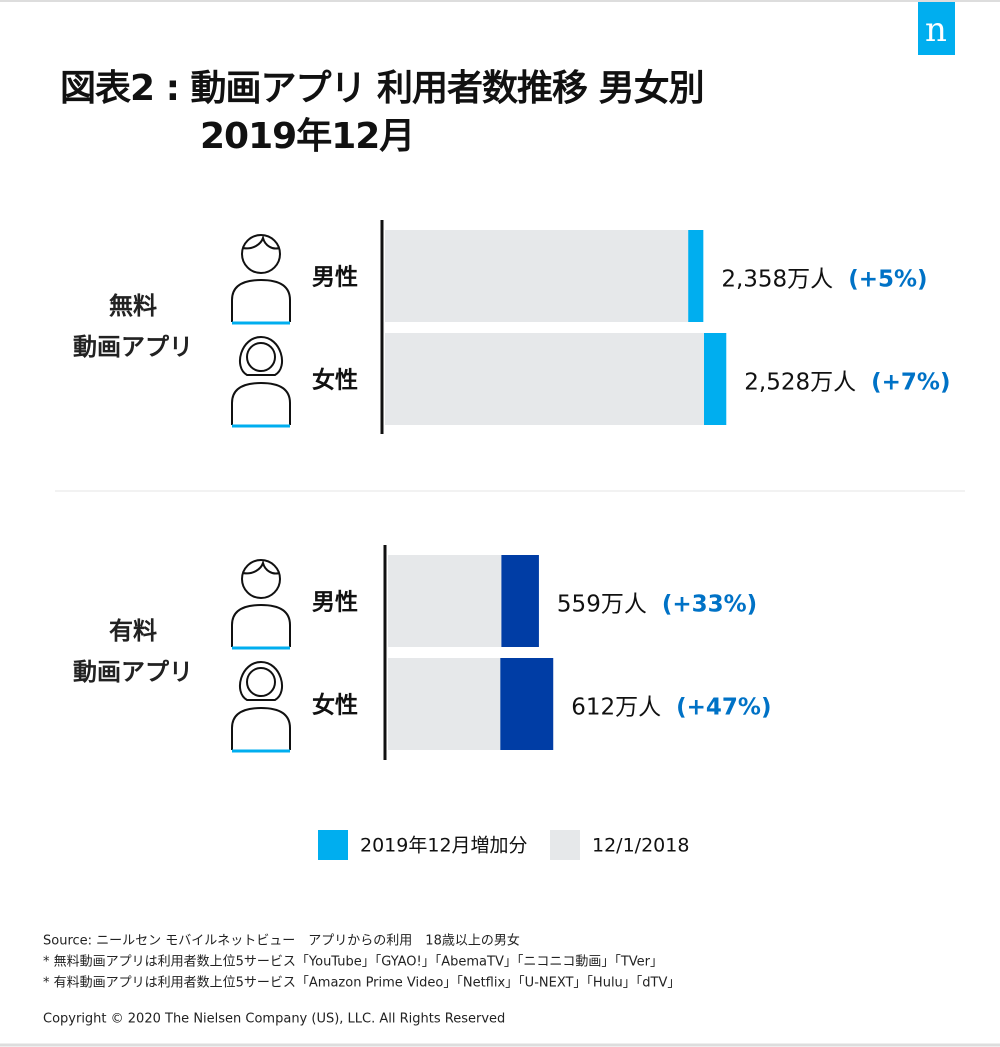  What do you see at coordinates (616, 708) in the screenshot?
I see `total-label: 612万人` at bounding box center [616, 708].